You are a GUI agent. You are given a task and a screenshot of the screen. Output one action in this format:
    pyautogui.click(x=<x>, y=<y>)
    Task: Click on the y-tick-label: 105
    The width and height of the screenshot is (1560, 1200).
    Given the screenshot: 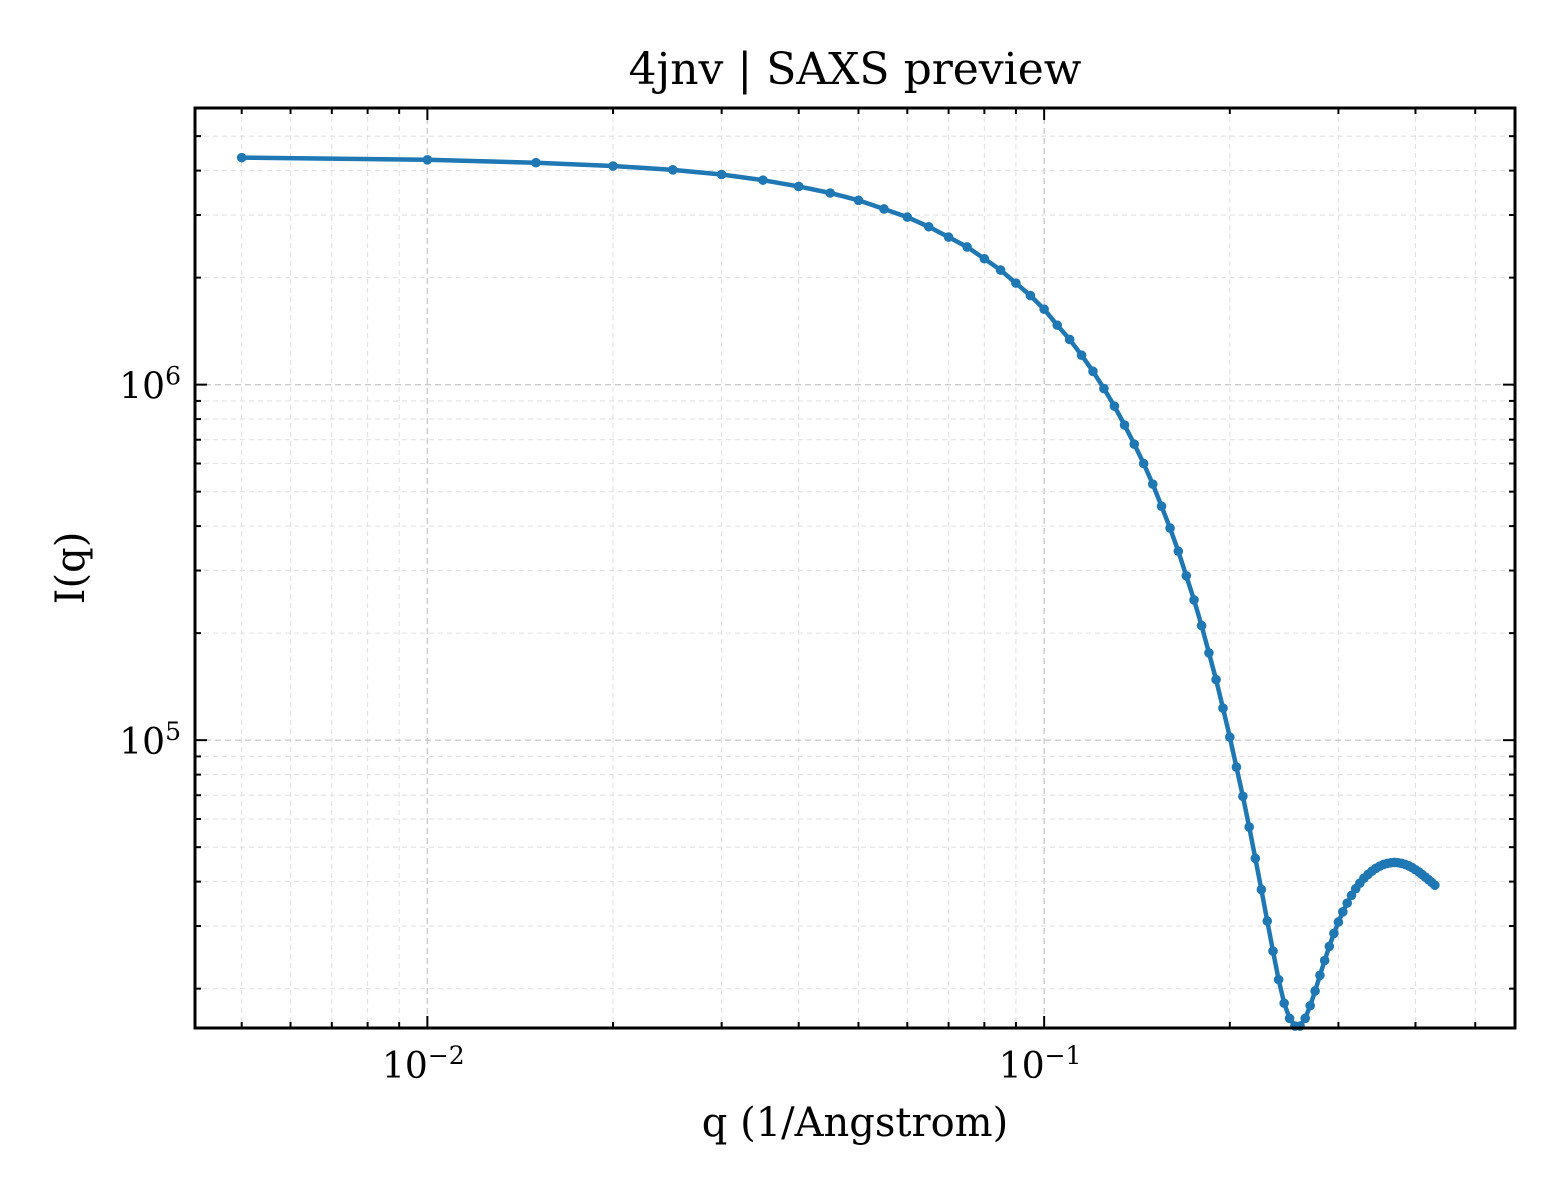 What is the action you would take?
    pyautogui.click(x=150, y=740)
    